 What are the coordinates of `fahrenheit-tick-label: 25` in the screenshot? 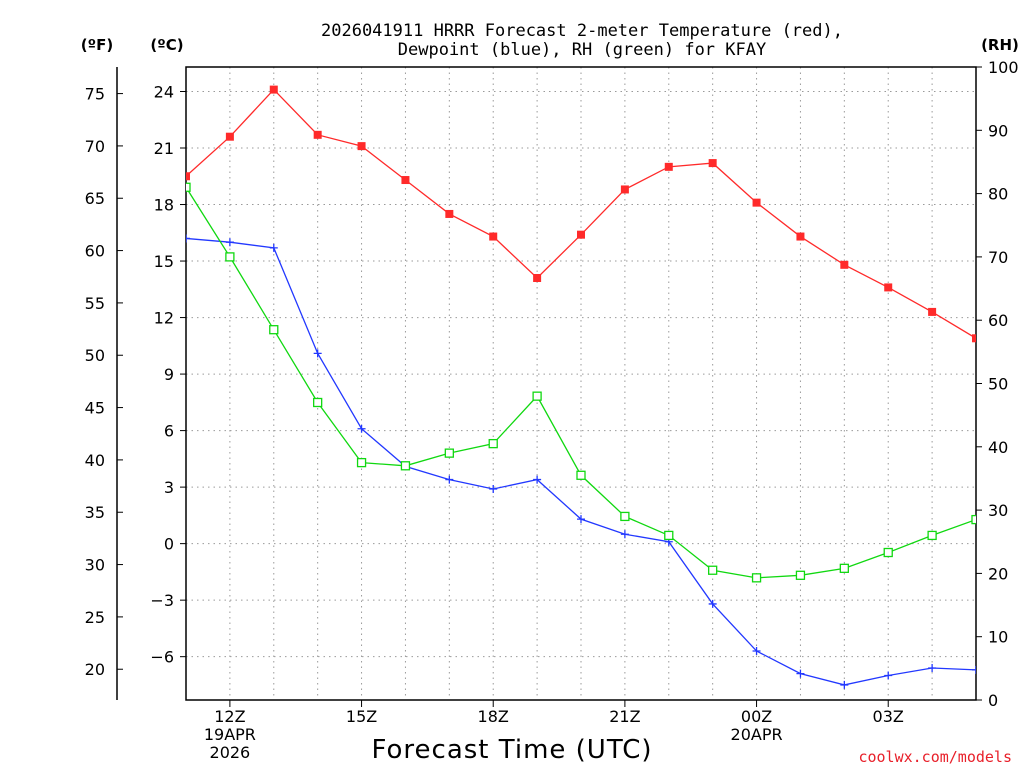 It's located at (95, 617).